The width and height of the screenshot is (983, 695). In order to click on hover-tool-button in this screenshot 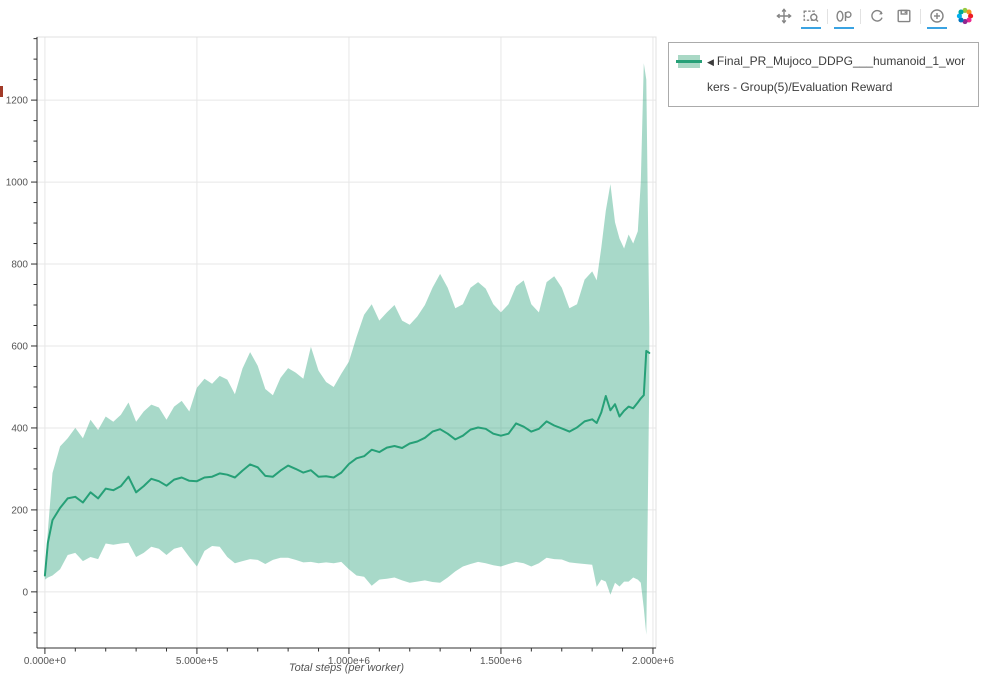, I will do `click(937, 16)`.